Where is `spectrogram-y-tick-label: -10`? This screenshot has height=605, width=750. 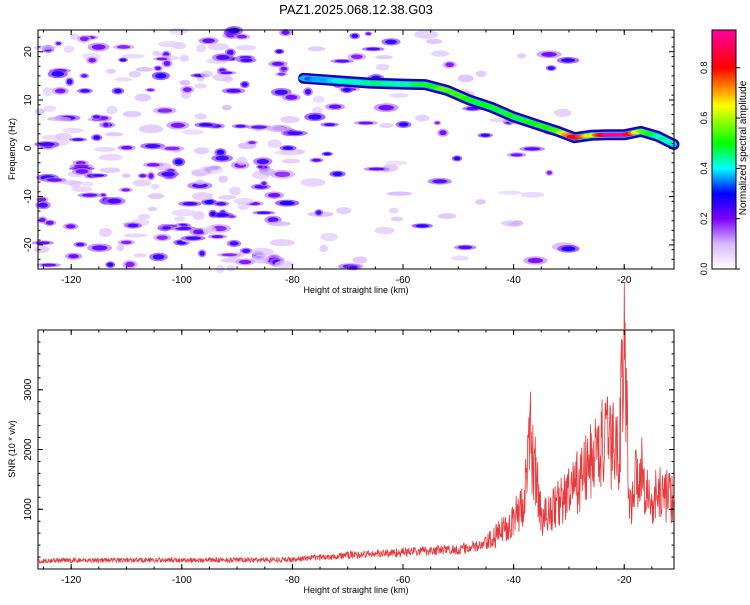
spectrogram-y-tick-label: -10 is located at coordinates (28, 196).